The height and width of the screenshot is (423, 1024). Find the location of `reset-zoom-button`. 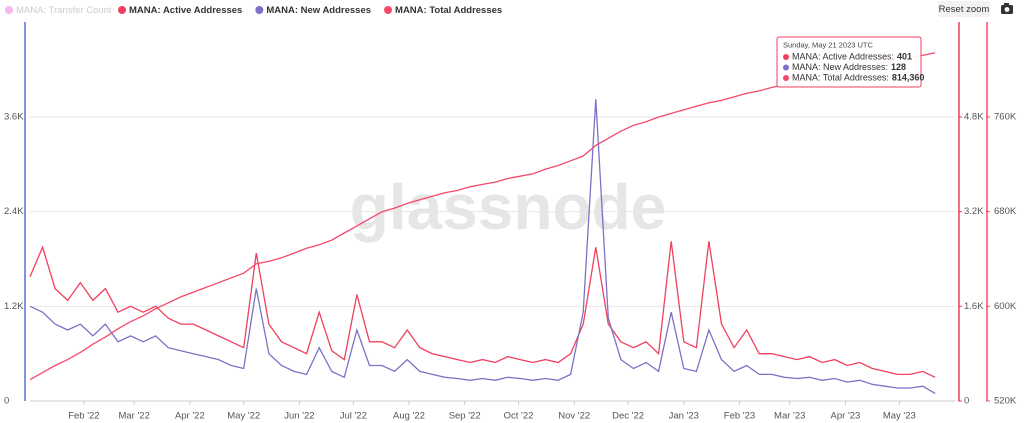

reset-zoom-button is located at coordinates (964, 9).